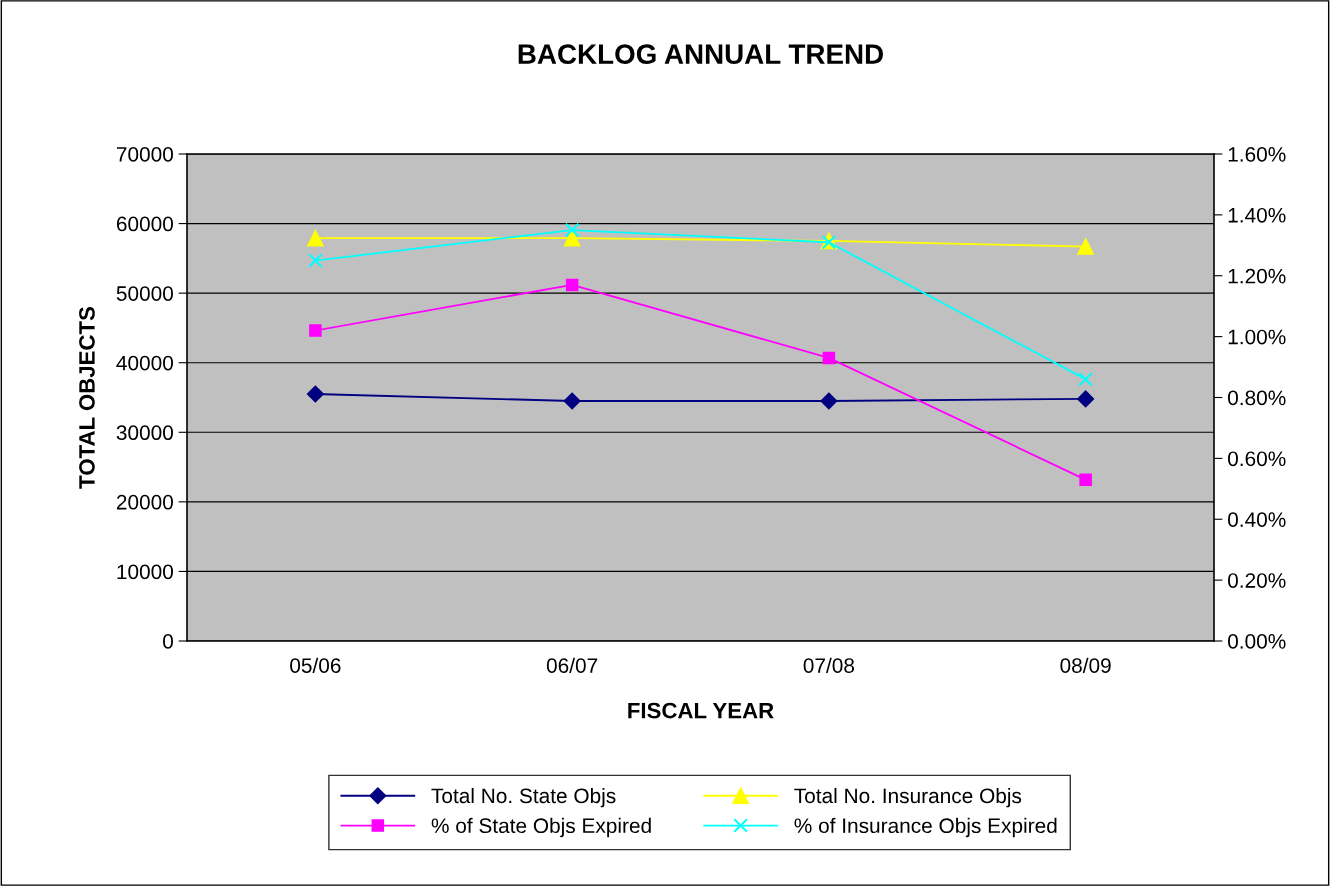 This screenshot has width=1330, height=886. Describe the element at coordinates (1257, 215) in the screenshot. I see `y2-tick-label: 1.40%` at that location.